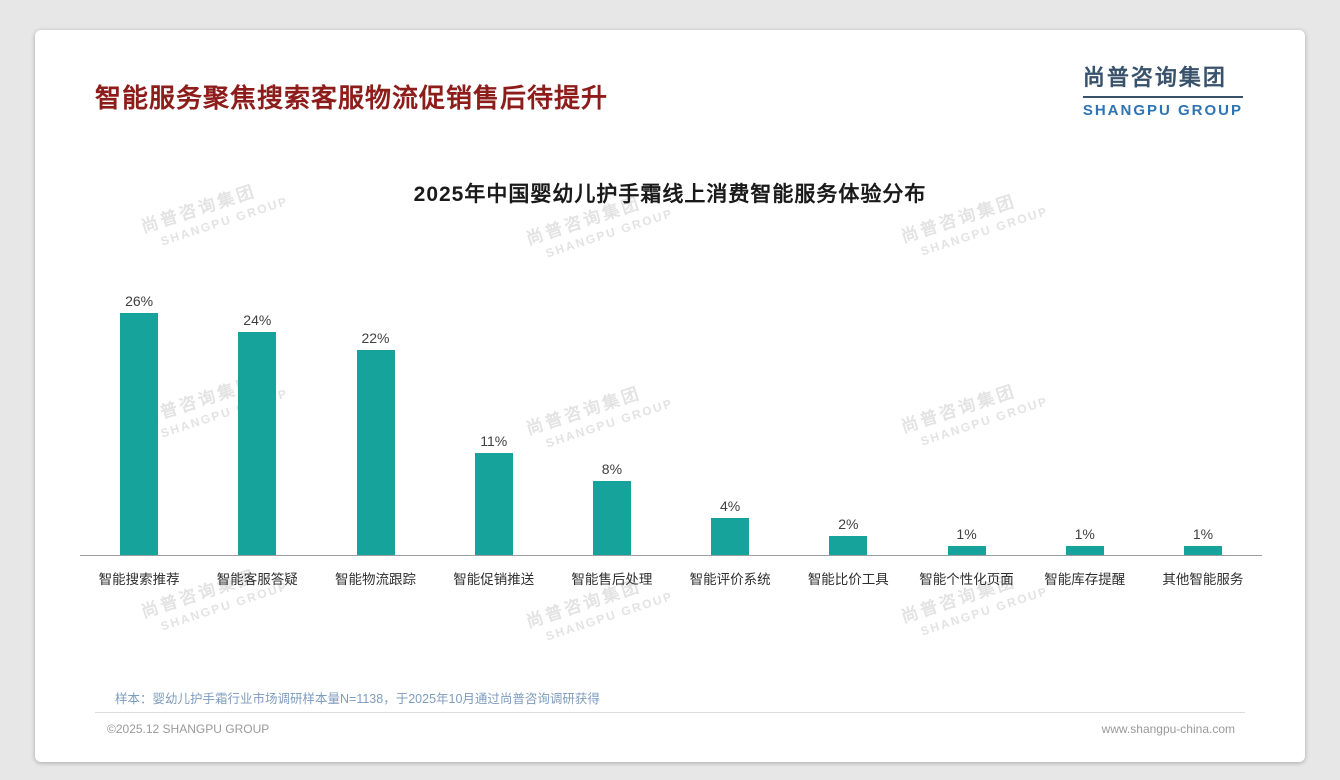 Image resolution: width=1340 pixels, height=780 pixels. Describe the element at coordinates (848, 524) in the screenshot. I see `bar-value-label: 2%` at that location.